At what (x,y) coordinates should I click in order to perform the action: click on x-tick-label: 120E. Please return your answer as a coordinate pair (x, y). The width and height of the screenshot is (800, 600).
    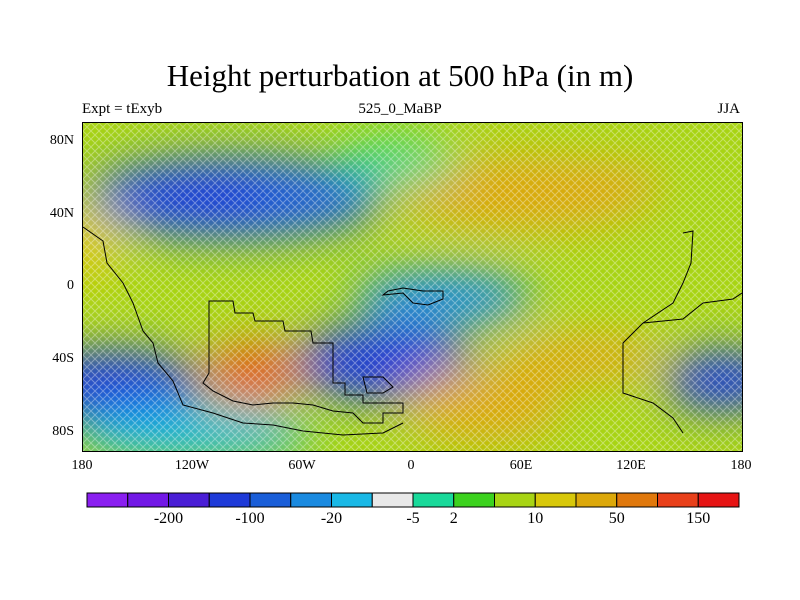
    Looking at the image, I should click on (631, 465).